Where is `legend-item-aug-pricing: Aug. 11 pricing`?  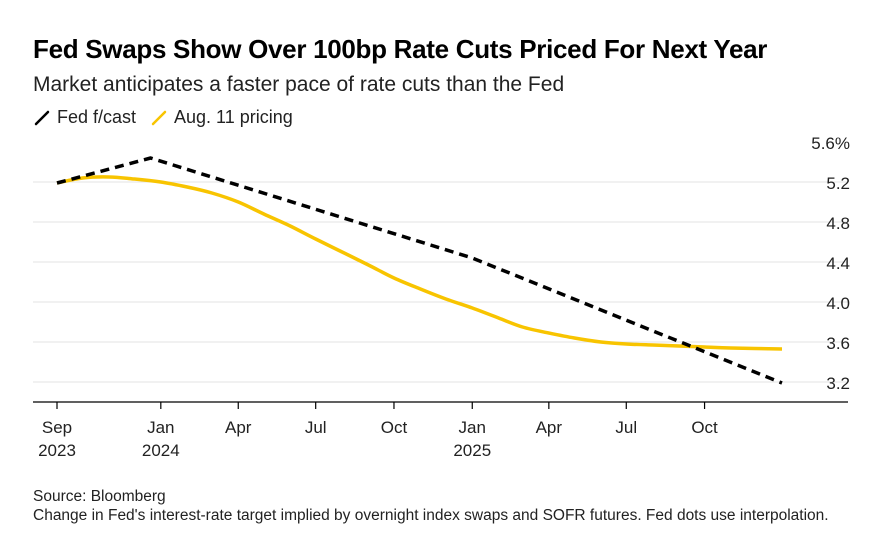 legend-item-aug-pricing: Aug. 11 pricing is located at coordinates (221, 117).